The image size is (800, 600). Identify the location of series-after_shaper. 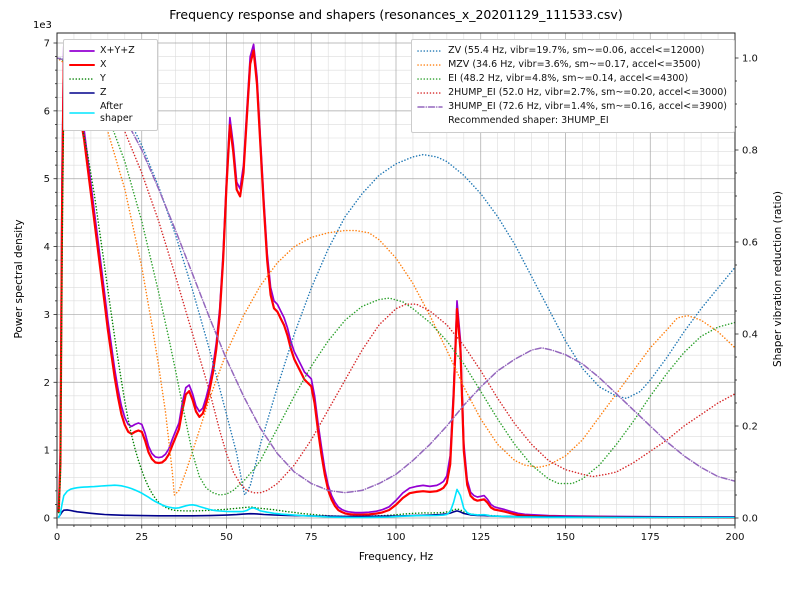
(396, 501).